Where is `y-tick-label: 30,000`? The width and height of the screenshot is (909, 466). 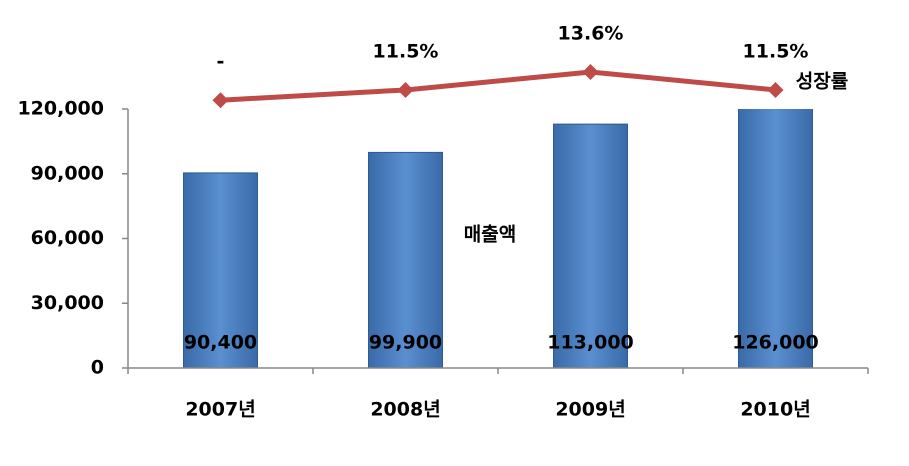
y-tick-label: 30,000 is located at coordinates (67, 303).